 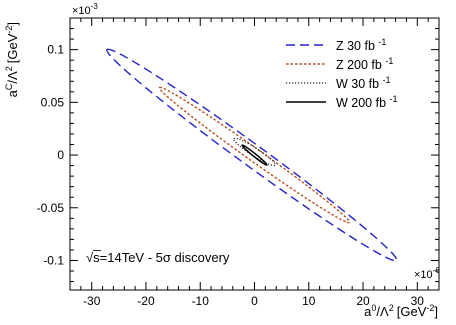 I want to click on y-axis-multiplier: ×10⁻³, so click(x=85, y=9).